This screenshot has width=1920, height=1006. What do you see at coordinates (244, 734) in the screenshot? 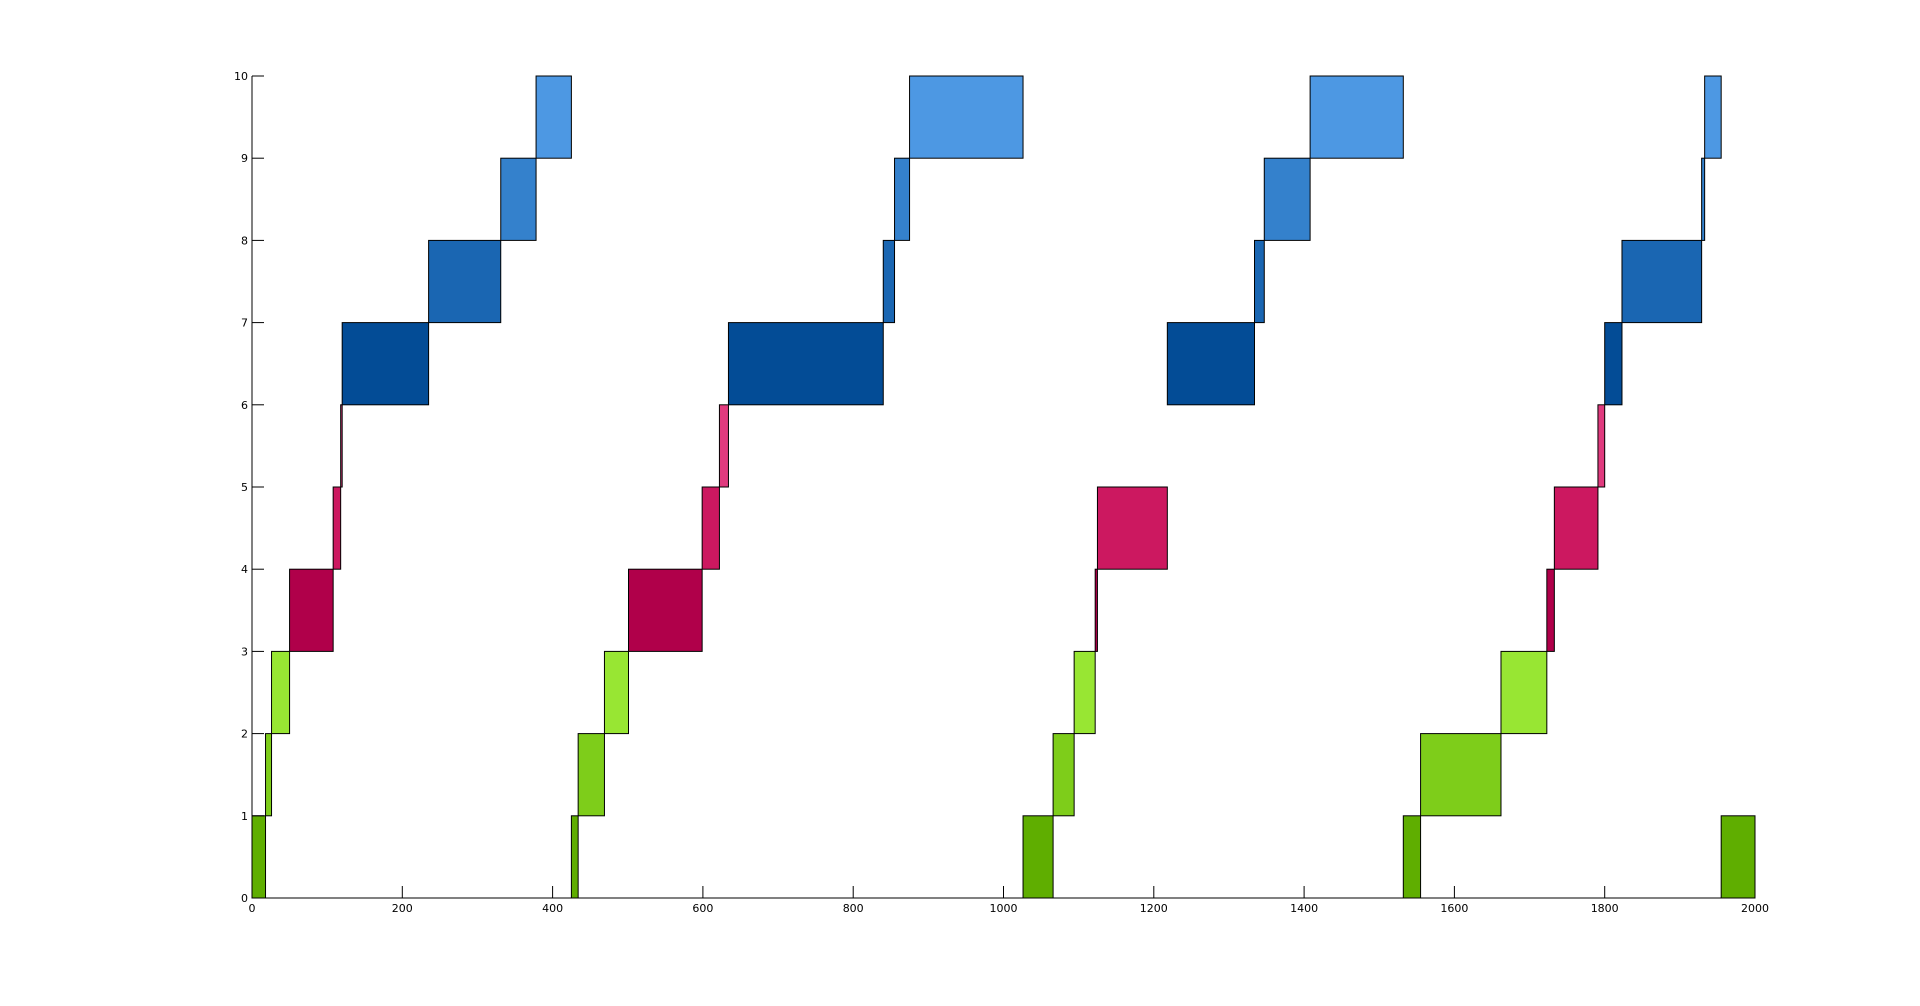
I see `y-tick-label: 2` at bounding box center [244, 734].